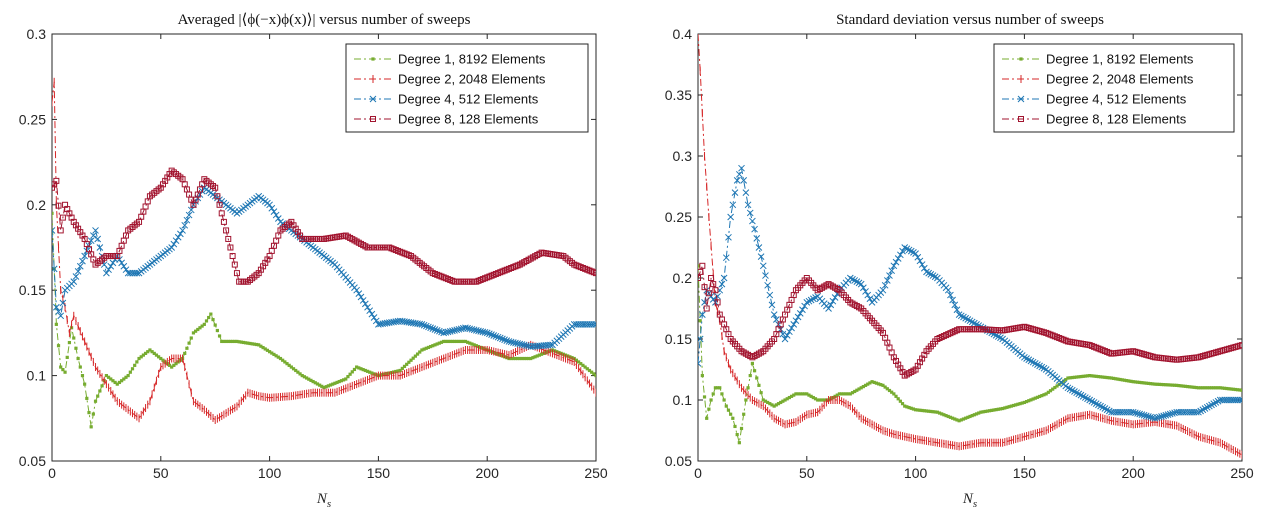  Describe the element at coordinates (1021, 119) in the screenshot. I see `legend-marker` at that location.